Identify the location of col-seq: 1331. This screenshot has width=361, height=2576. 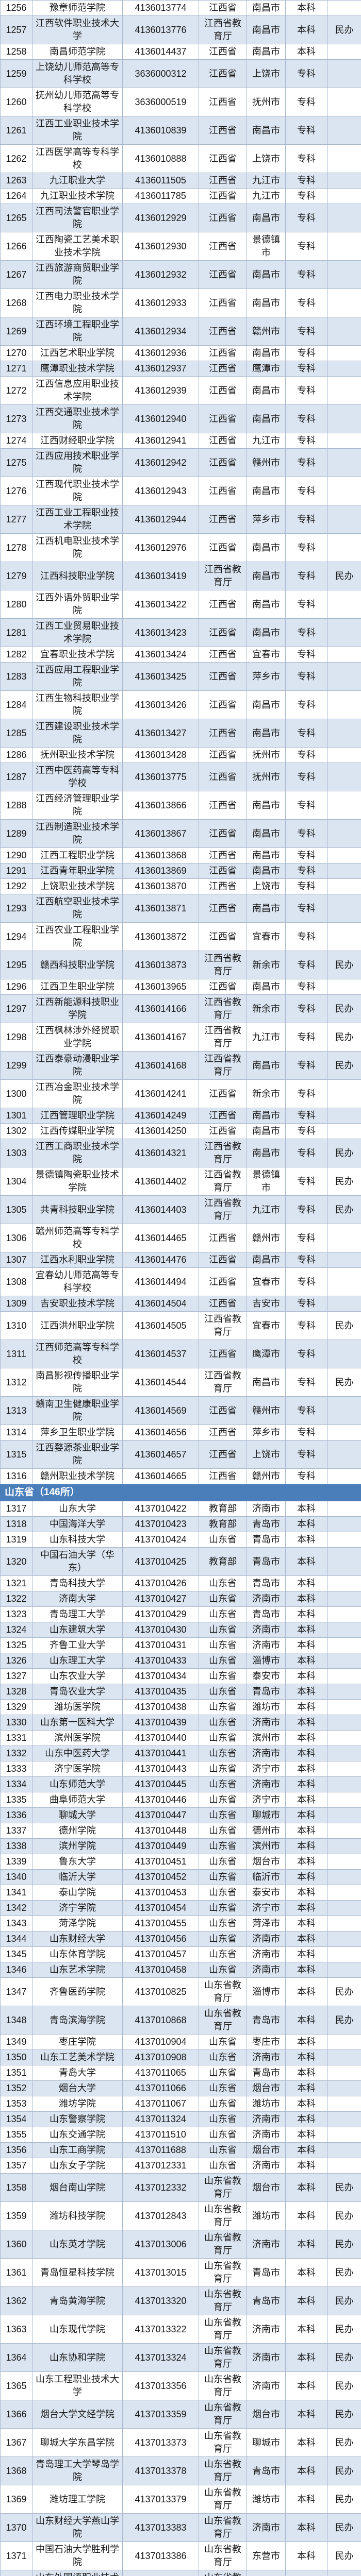
(16, 1738).